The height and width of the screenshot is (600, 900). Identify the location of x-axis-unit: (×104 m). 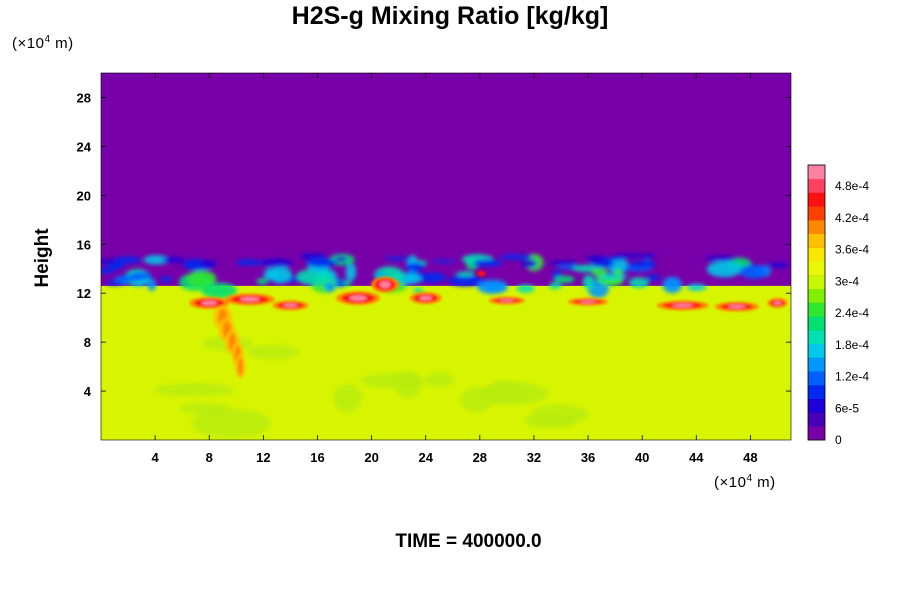
(745, 482).